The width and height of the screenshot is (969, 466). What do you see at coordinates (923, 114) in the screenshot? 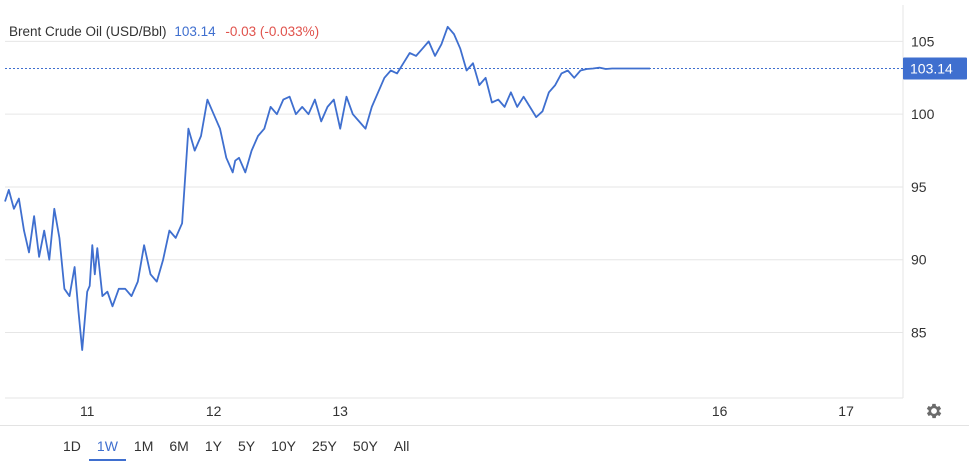
I see `y-tick-label: 100` at bounding box center [923, 114].